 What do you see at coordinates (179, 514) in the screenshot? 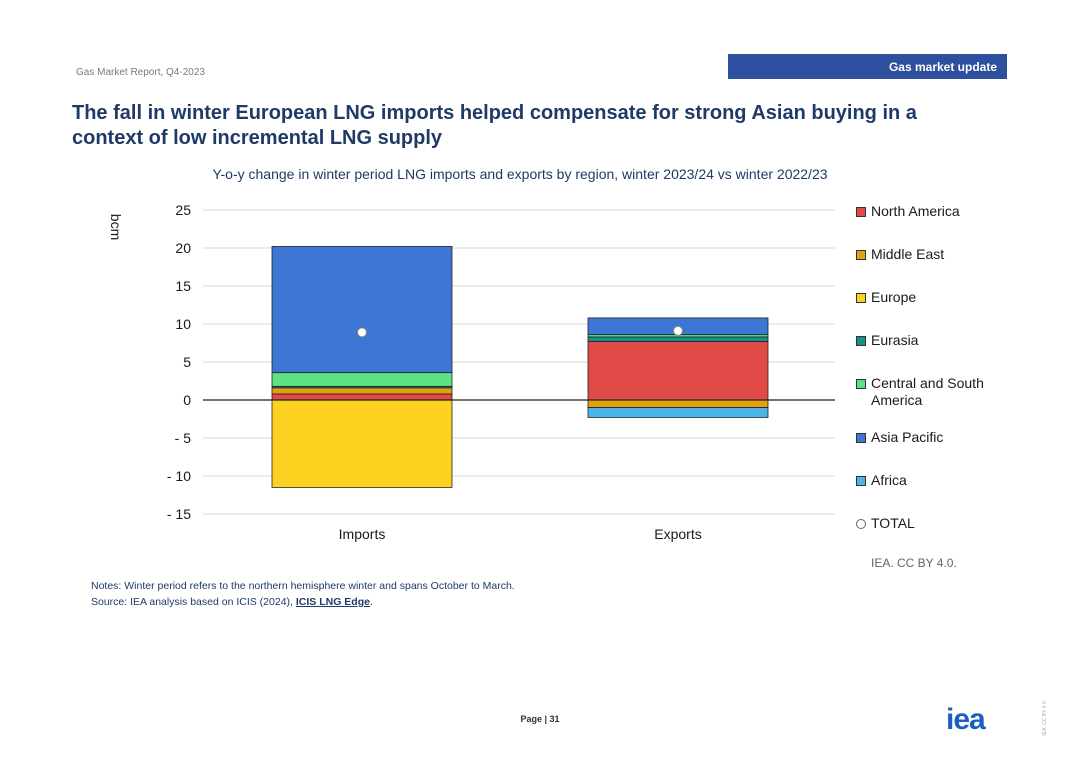
I see `y-tick-label: - 15` at bounding box center [179, 514].